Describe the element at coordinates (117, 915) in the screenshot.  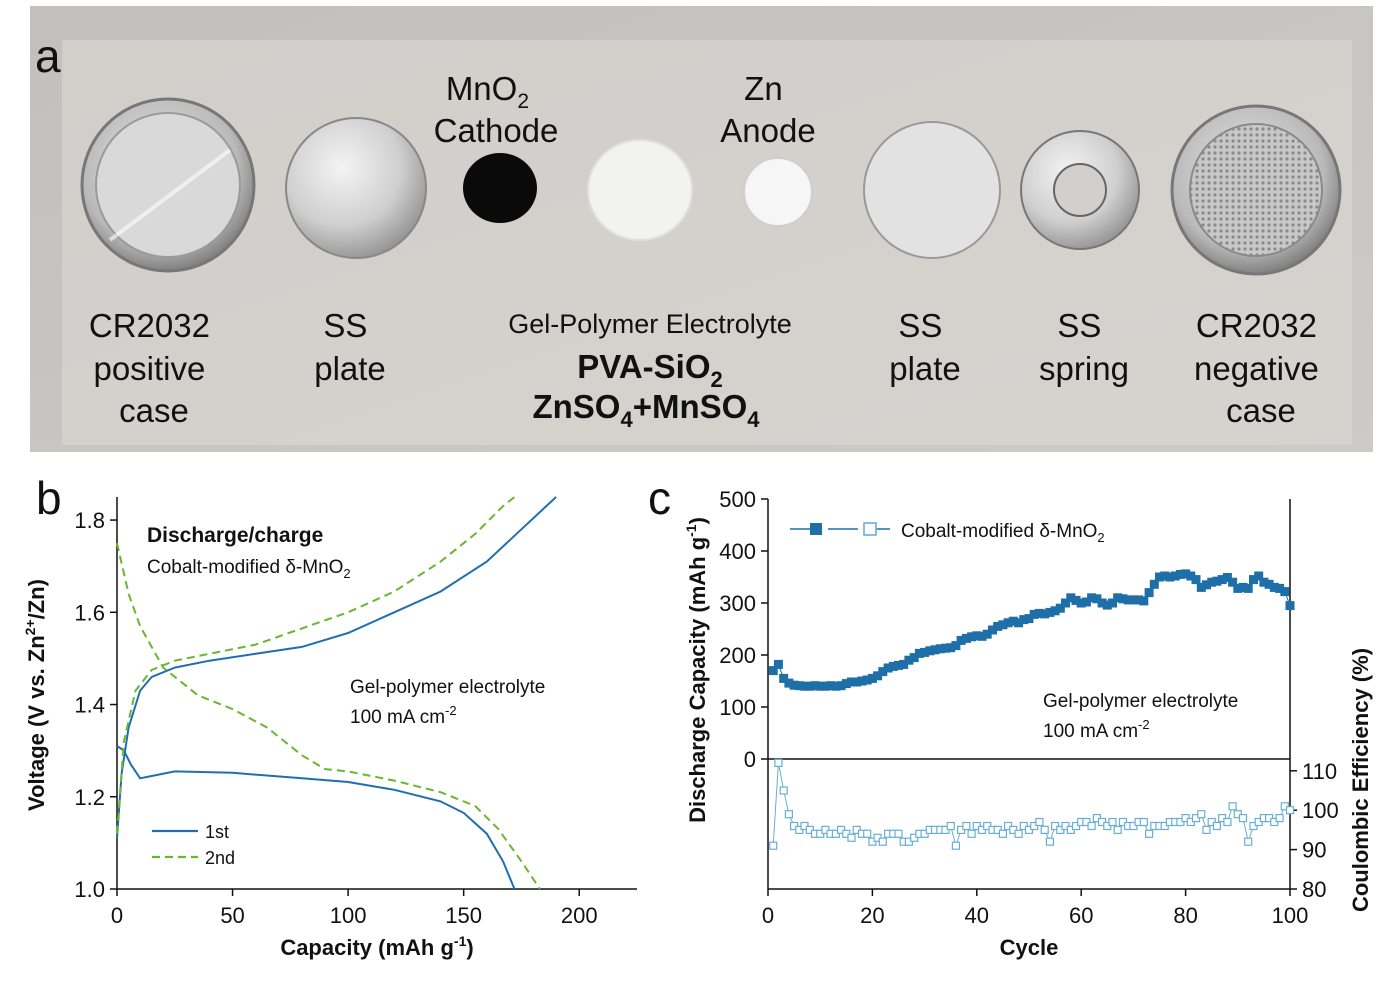
I see `chart-b-x-tick-label: 0` at that location.